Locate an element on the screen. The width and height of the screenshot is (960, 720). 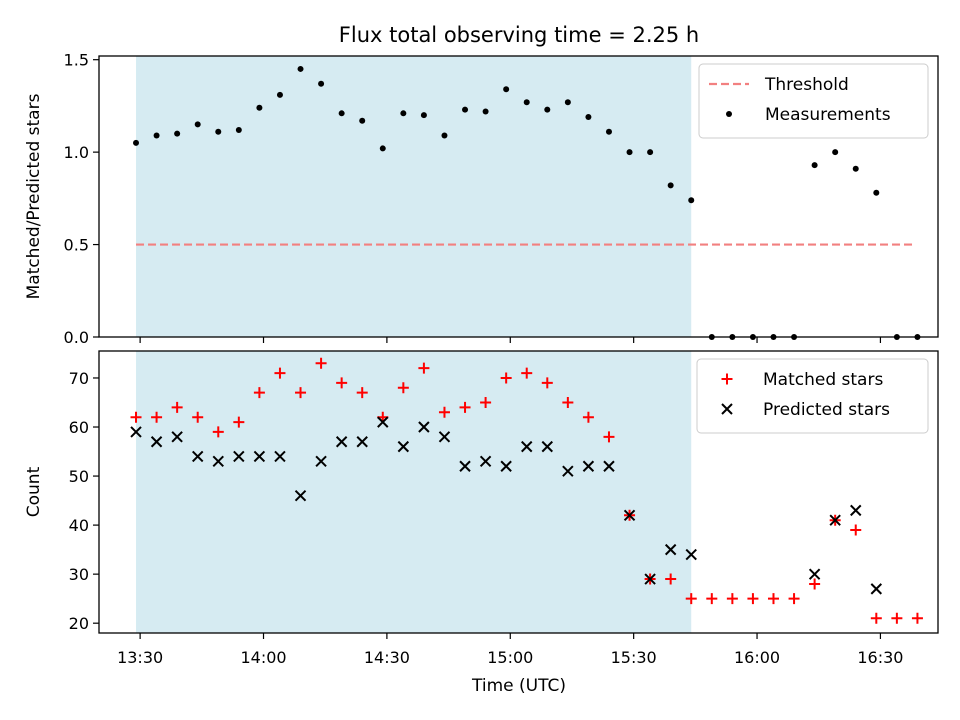
chart-title: Flux total observing time = 2.25 h is located at coordinates (519, 35).